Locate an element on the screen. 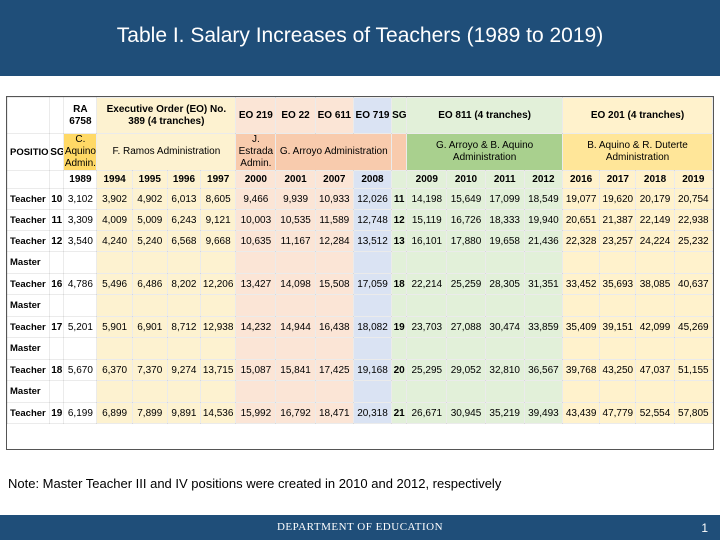 This screenshot has height=540, width=720. salary-cell: 15,119 is located at coordinates (427, 220).